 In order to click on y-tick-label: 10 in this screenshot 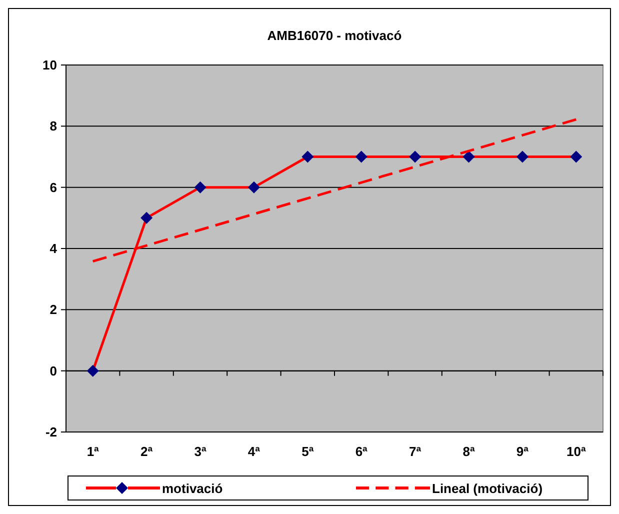, I will do `click(49, 65)`.